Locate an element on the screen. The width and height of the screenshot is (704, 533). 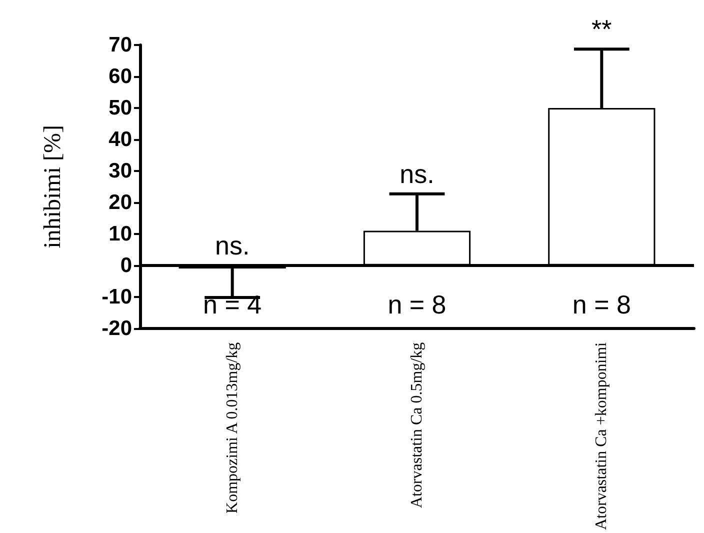
x-tick-label: Atorvastatin Ca +komponimi is located at coordinates (601, 436).